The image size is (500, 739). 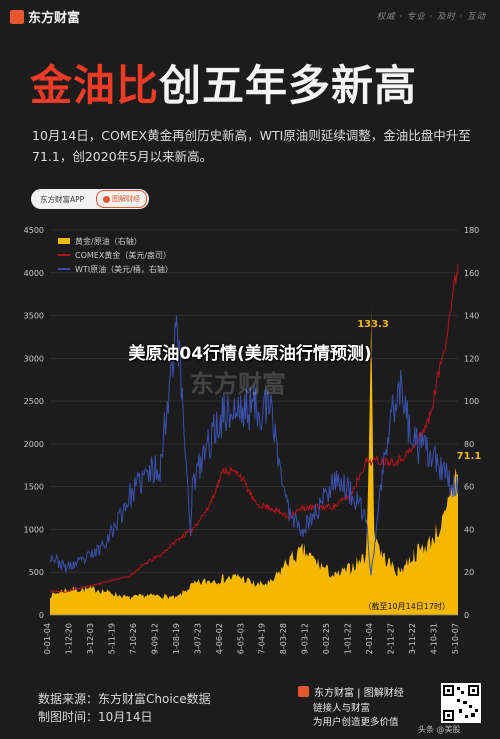 I want to click on eastmoney-logo-icon, so click(x=17, y=16).